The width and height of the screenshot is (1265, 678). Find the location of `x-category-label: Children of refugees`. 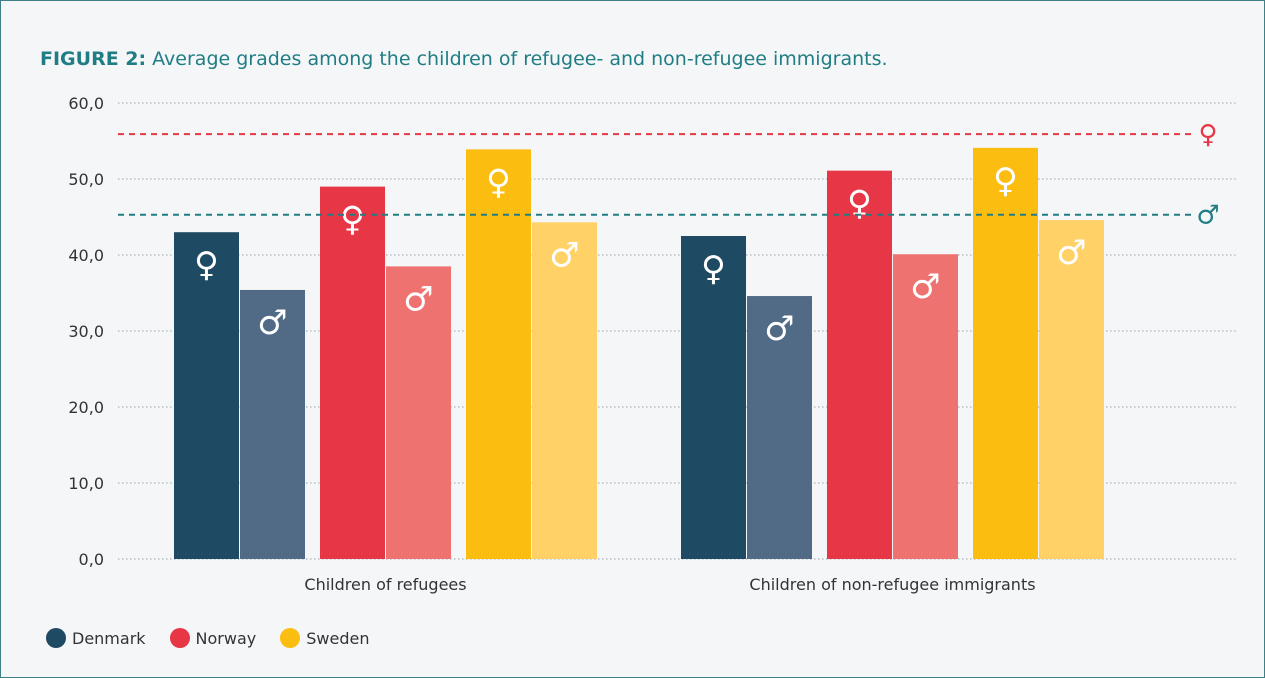

x-category-label: Children of refugees is located at coordinates (385, 584).